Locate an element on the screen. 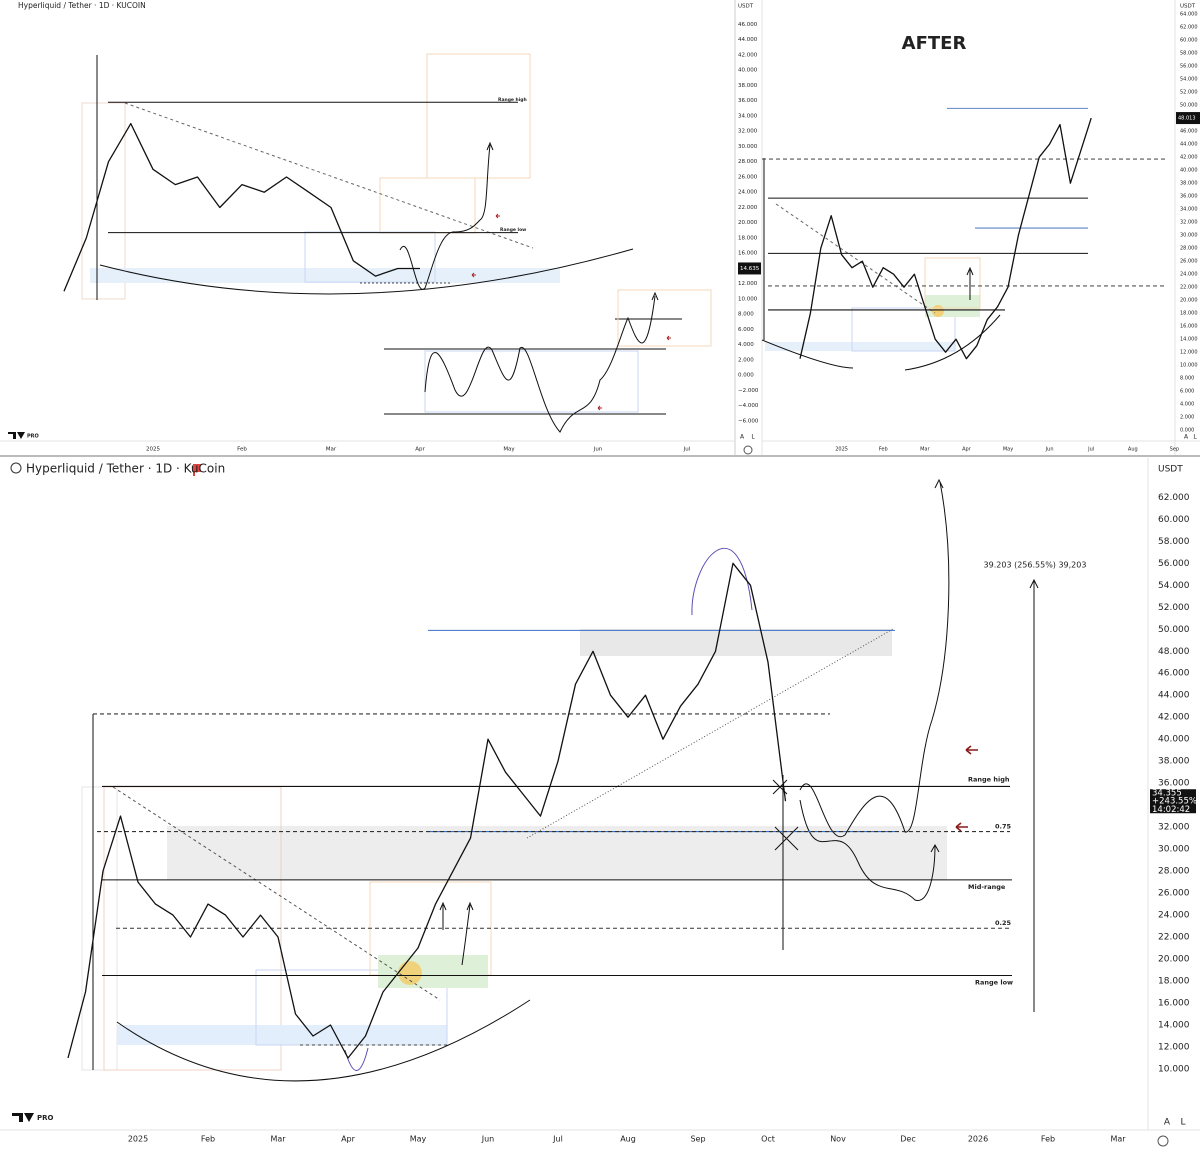 The height and width of the screenshot is (1150, 1200). currency-label: USDT is located at coordinates (1170, 470).